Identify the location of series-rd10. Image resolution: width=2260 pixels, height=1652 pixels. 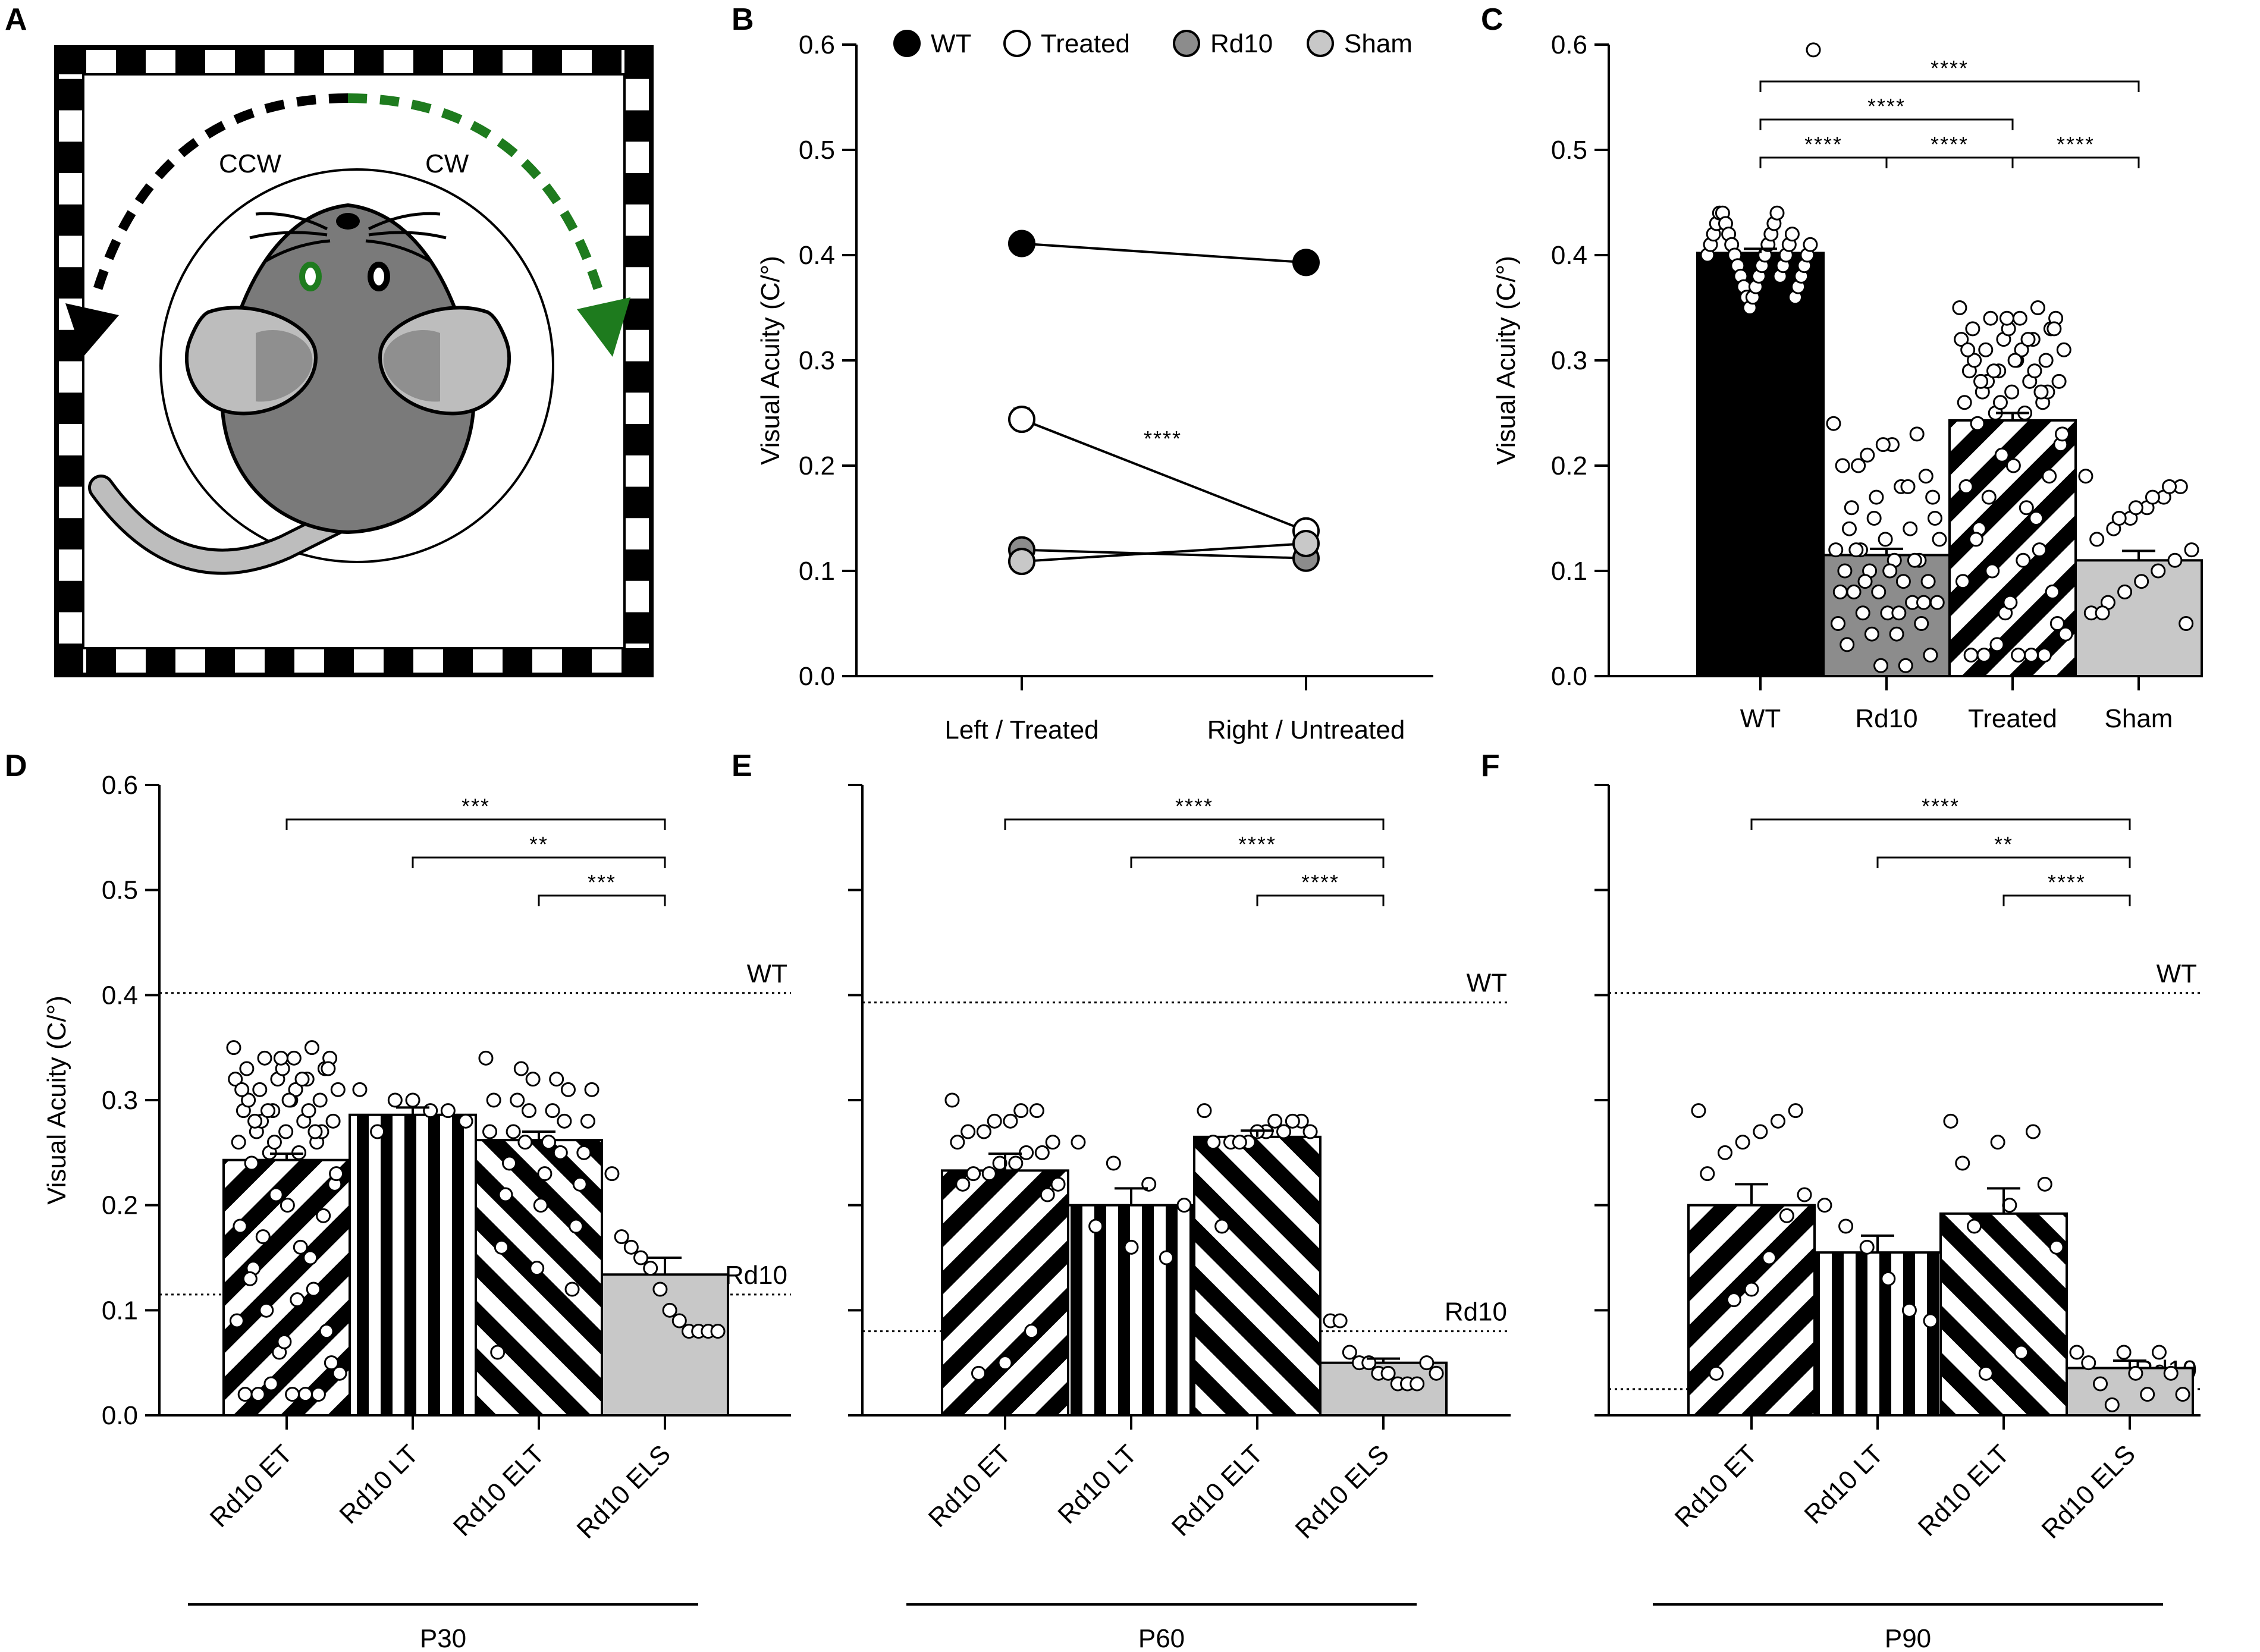
(1164, 554).